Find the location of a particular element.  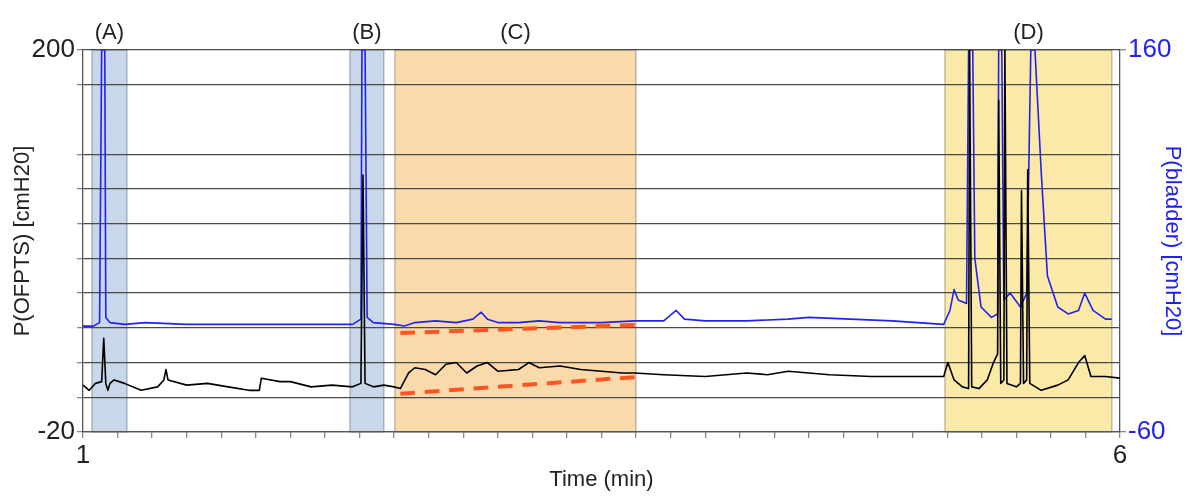

x-tick-label: 1 is located at coordinates (83, 453).